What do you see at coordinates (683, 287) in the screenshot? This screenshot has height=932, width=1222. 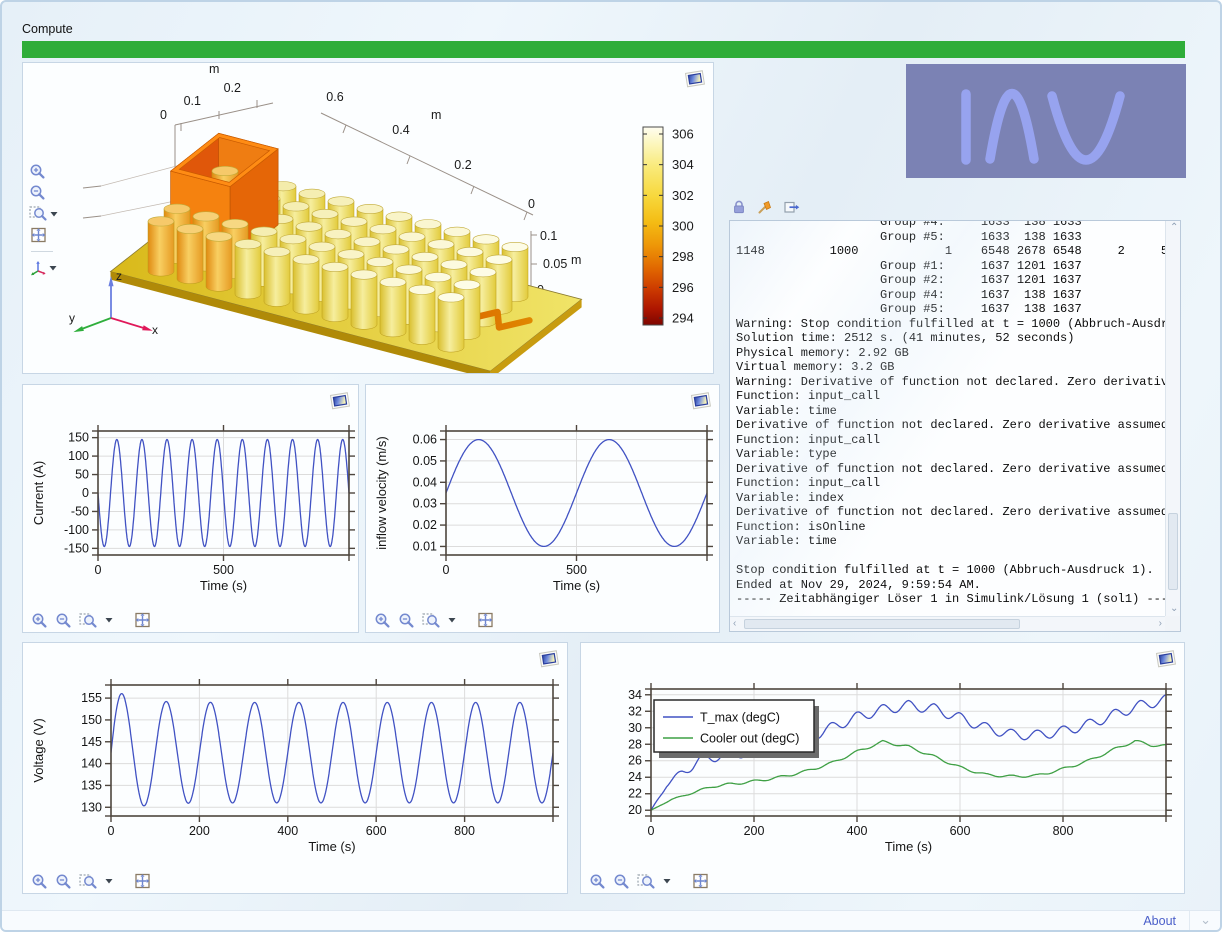 I see `svg-text: 296` at bounding box center [683, 287].